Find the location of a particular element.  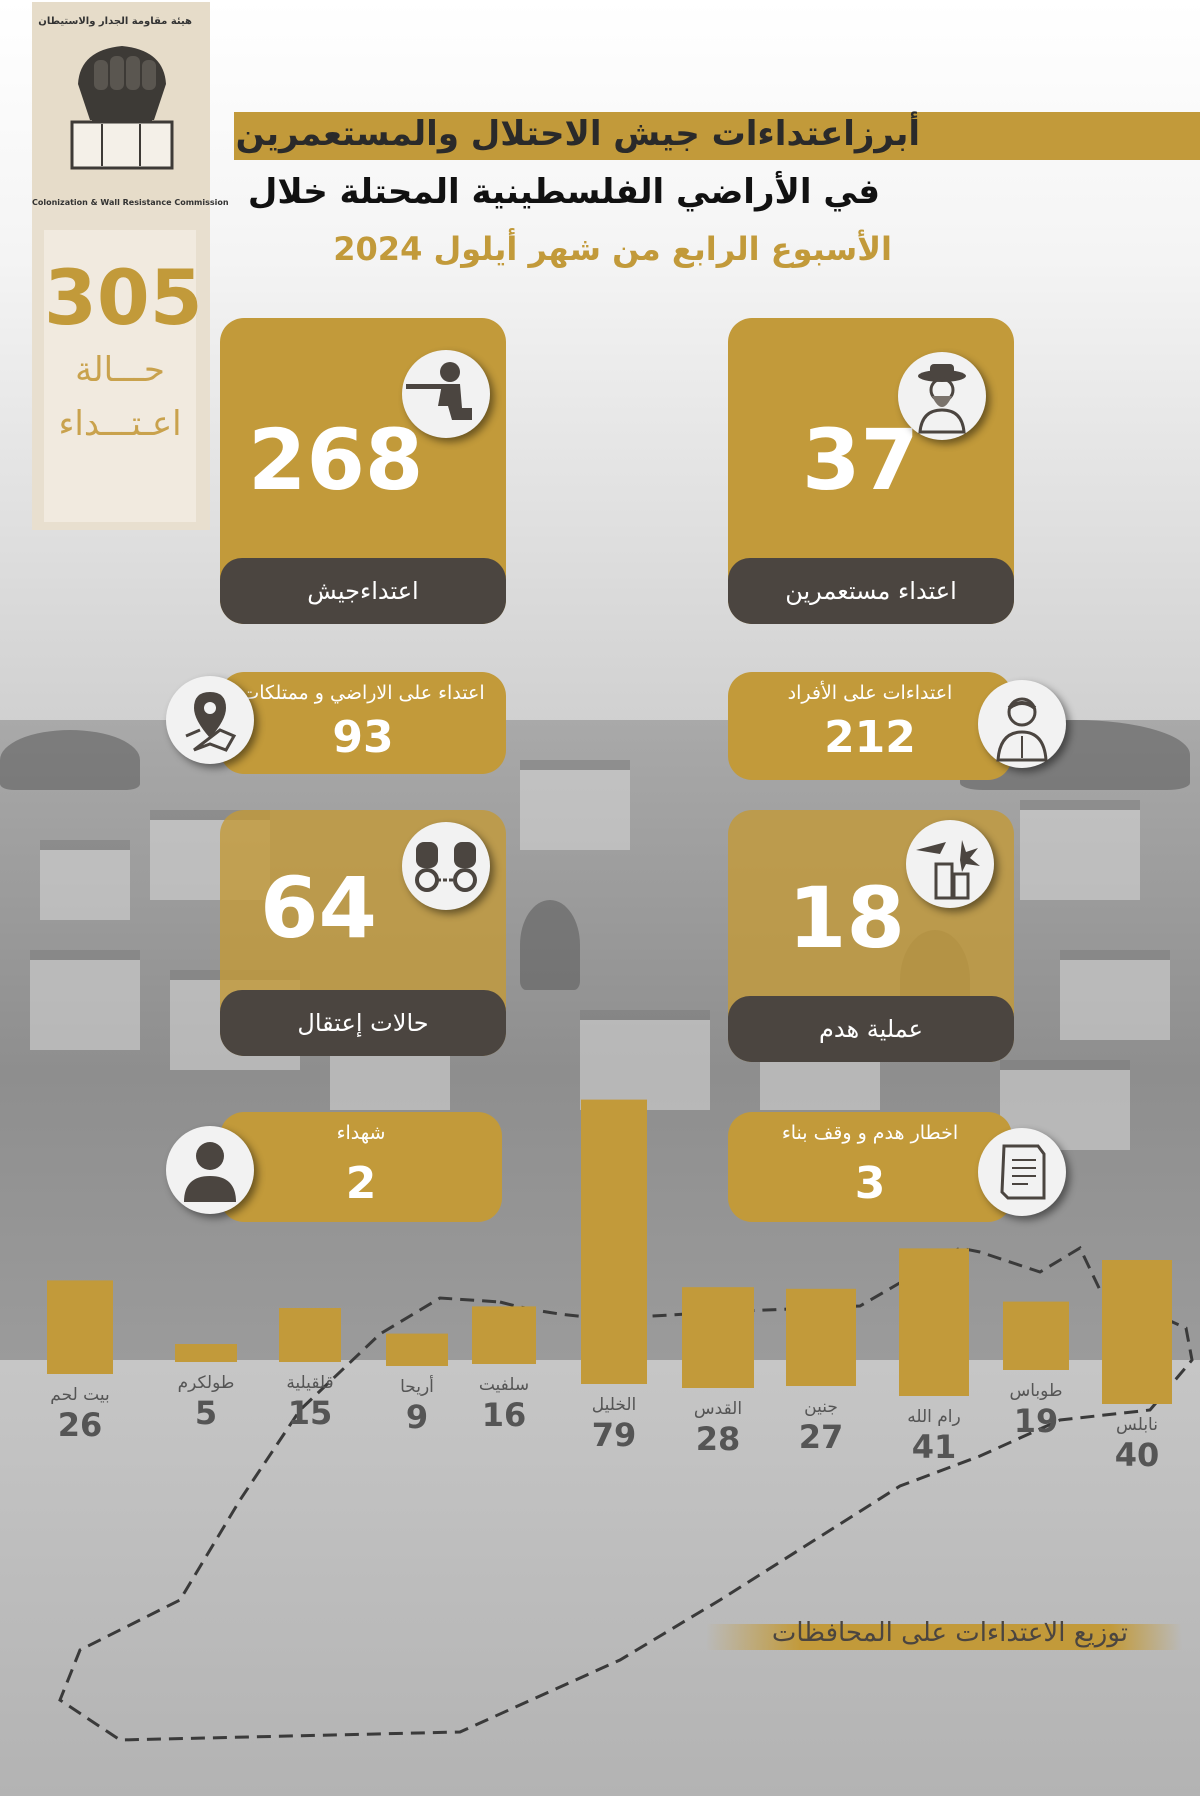

individuals-card: اعتداءات على الأفراد 212 is located at coordinates (870, 726).